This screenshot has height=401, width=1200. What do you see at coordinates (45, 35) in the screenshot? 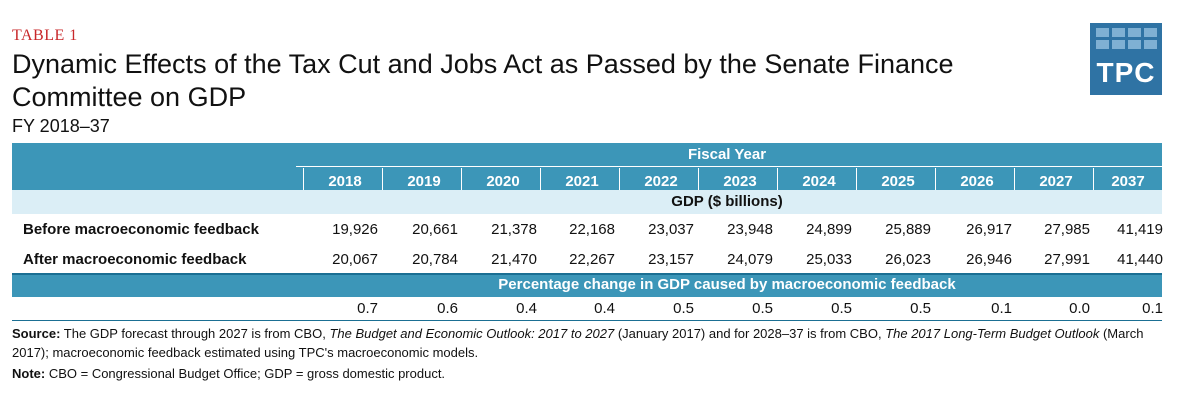
I see `table-label: TABLE 1` at bounding box center [45, 35].